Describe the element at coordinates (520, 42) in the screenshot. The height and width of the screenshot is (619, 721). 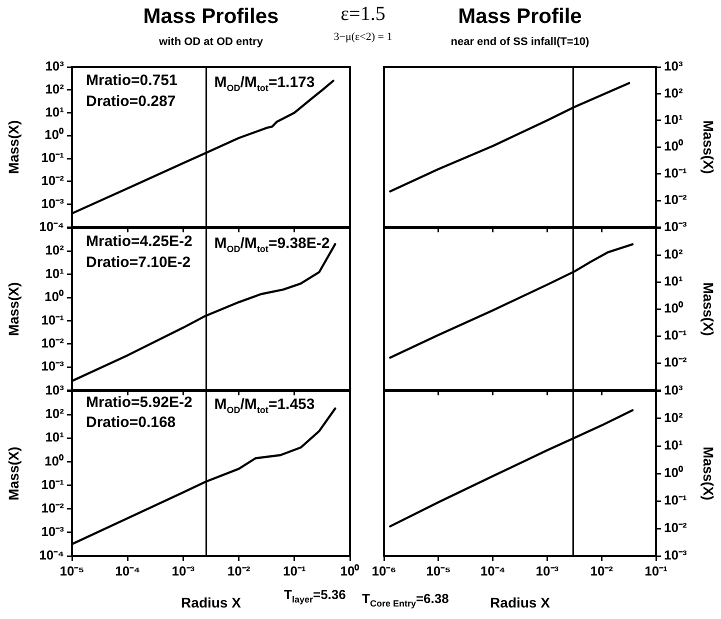
I see `chart-subtitle: near end of SS infall(T=10)` at that location.